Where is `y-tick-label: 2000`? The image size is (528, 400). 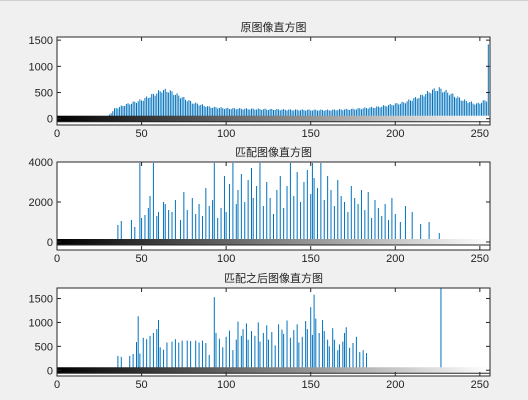 y-tick-label: 2000 is located at coordinates (41, 203).